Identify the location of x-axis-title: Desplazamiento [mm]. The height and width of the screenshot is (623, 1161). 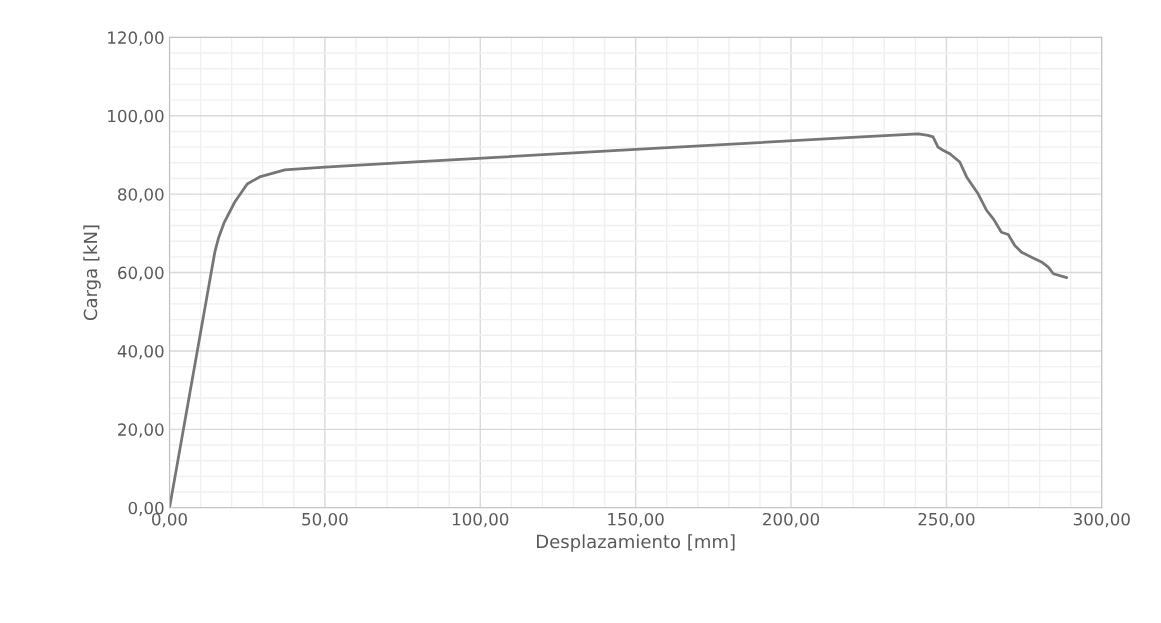
(636, 543).